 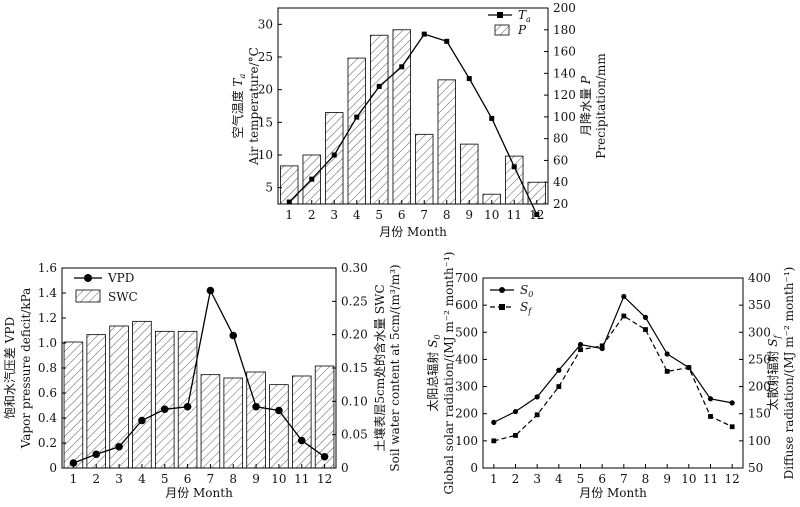 What do you see at coordinates (165, 479) in the screenshot?
I see `x-tick-label: 5` at bounding box center [165, 479].